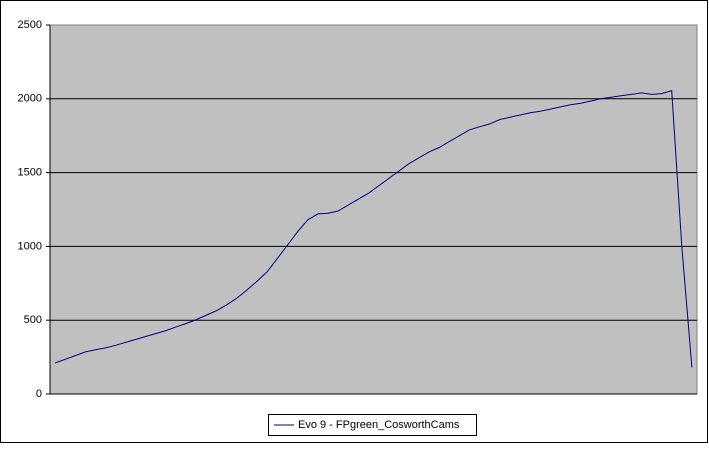 The height and width of the screenshot is (449, 709). I want to click on y-tick-label: 2500, so click(30, 25).